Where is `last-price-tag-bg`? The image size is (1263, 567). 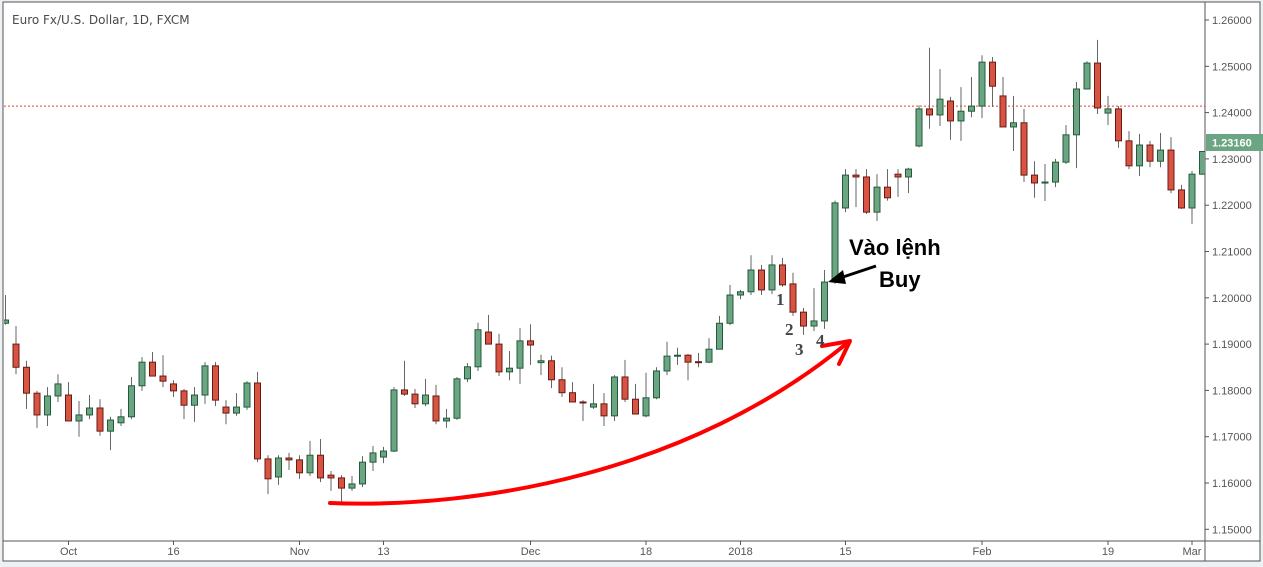 last-price-tag-bg is located at coordinates (1234, 142).